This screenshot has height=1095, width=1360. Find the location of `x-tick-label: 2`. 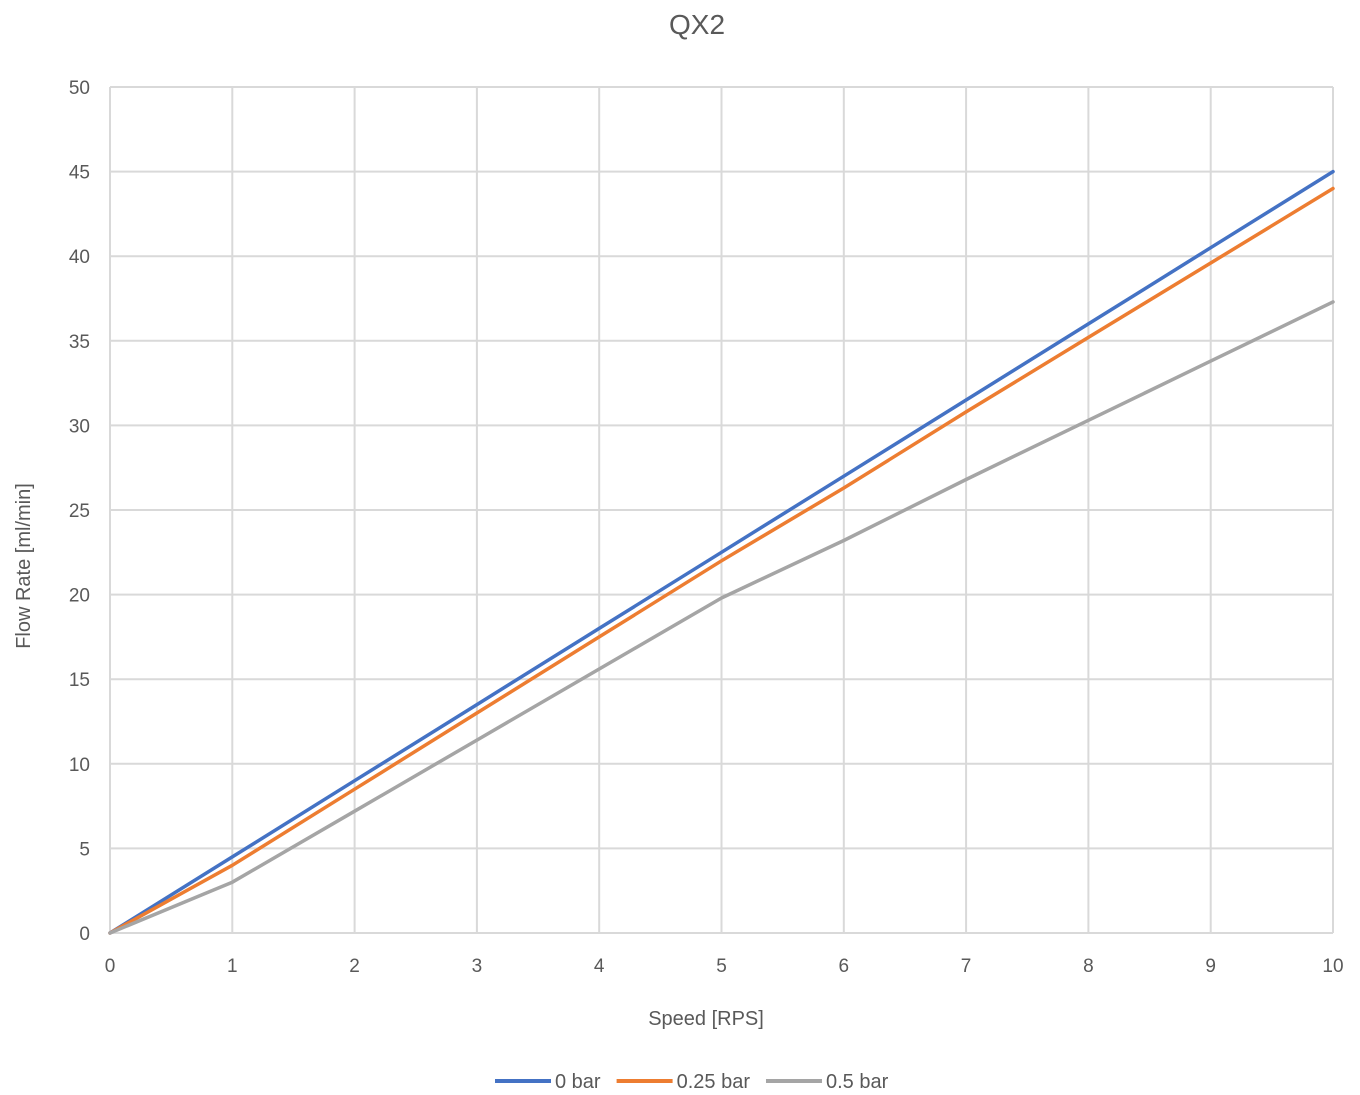

x-tick-label: 2 is located at coordinates (354, 966).